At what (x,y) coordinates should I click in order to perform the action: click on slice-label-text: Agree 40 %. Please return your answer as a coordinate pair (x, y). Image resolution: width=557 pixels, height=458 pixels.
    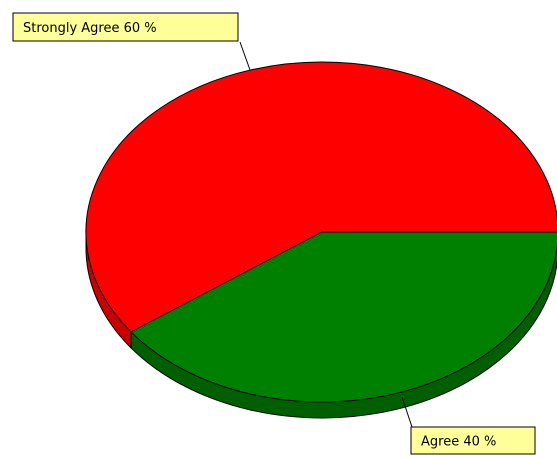
    Looking at the image, I should click on (458, 442).